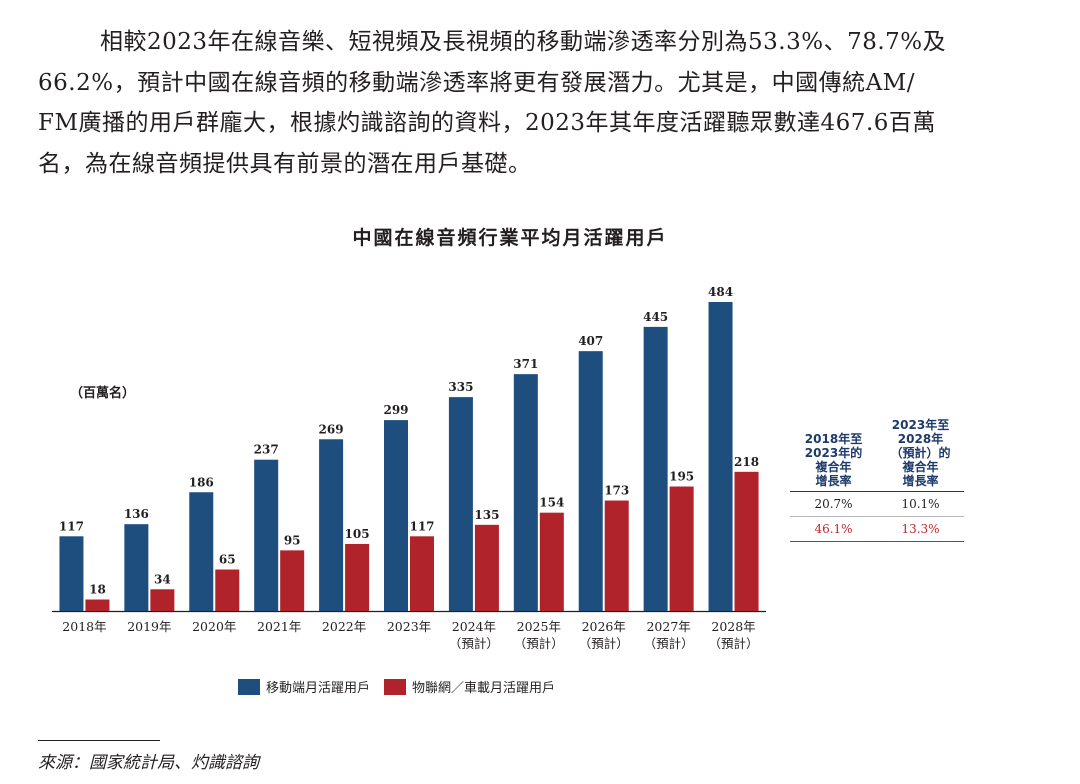 The height and width of the screenshot is (784, 1080). What do you see at coordinates (201, 482) in the screenshot?
I see `data-label-mobile: 186` at bounding box center [201, 482].